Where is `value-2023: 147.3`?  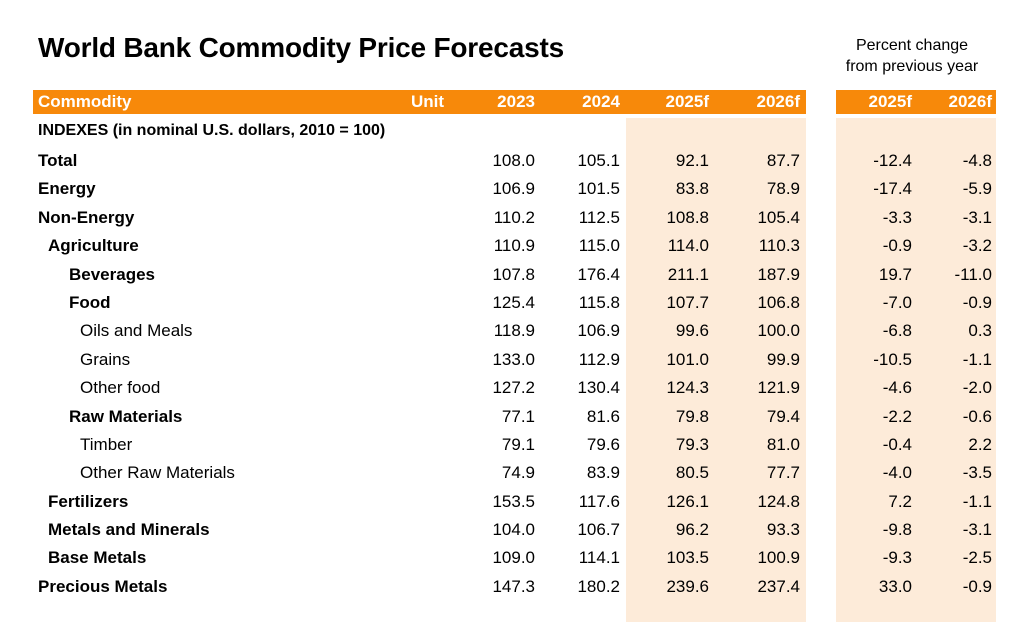
value-2023: 147.3 is located at coordinates (513, 586).